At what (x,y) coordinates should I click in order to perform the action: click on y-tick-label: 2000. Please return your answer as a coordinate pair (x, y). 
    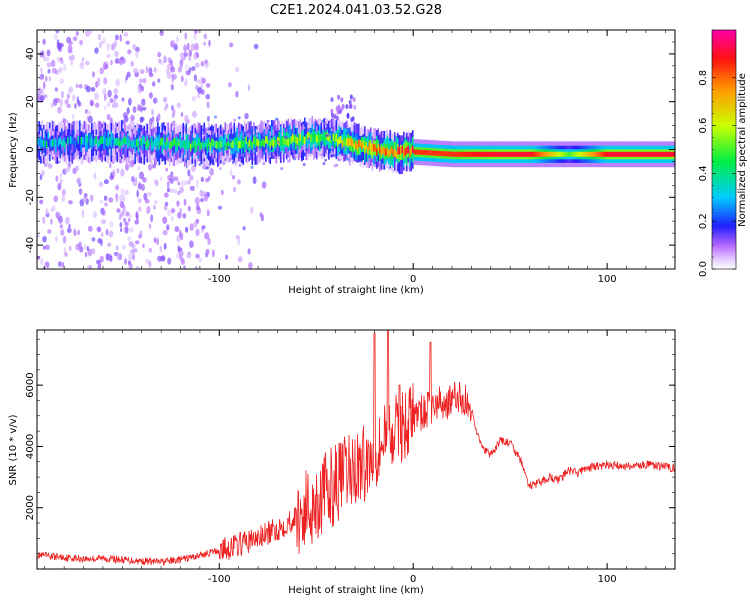
    Looking at the image, I should click on (30, 507).